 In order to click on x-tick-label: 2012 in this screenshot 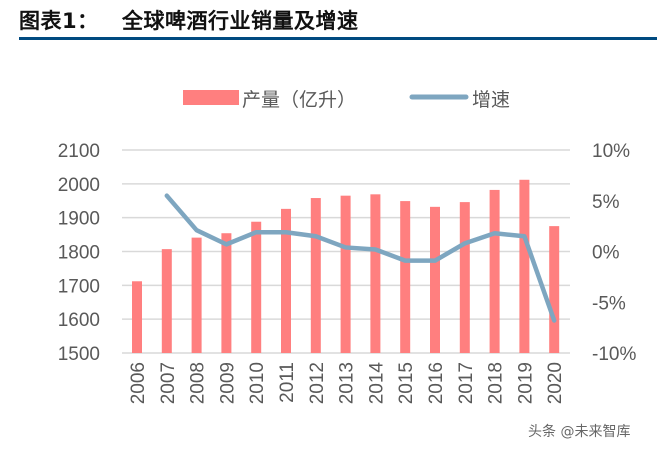, I will do `click(317, 383)`.